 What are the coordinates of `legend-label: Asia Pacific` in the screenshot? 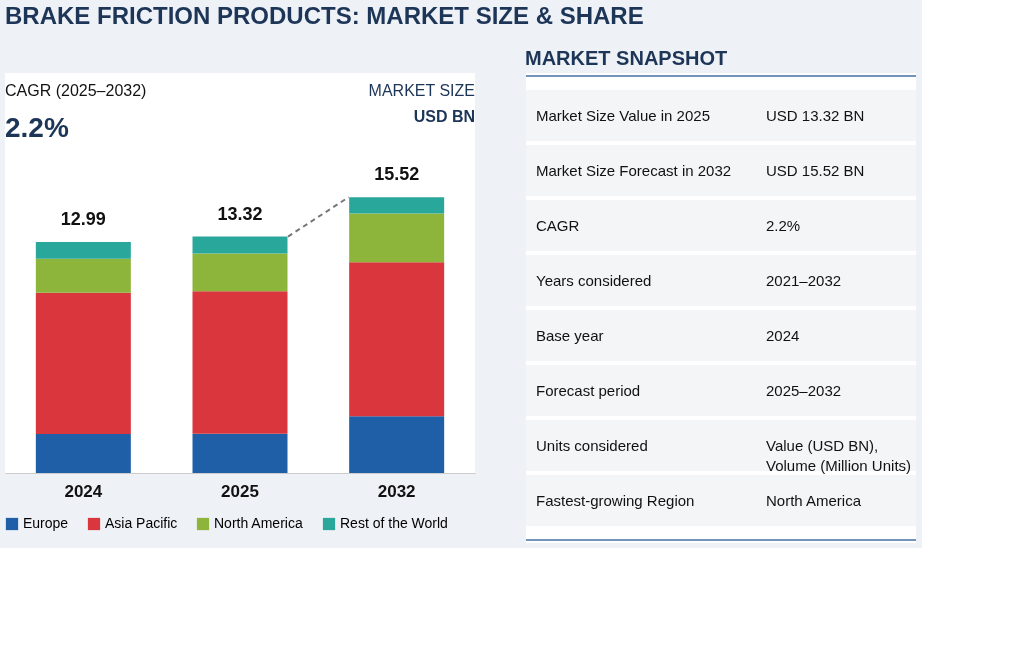 It's located at (141, 523).